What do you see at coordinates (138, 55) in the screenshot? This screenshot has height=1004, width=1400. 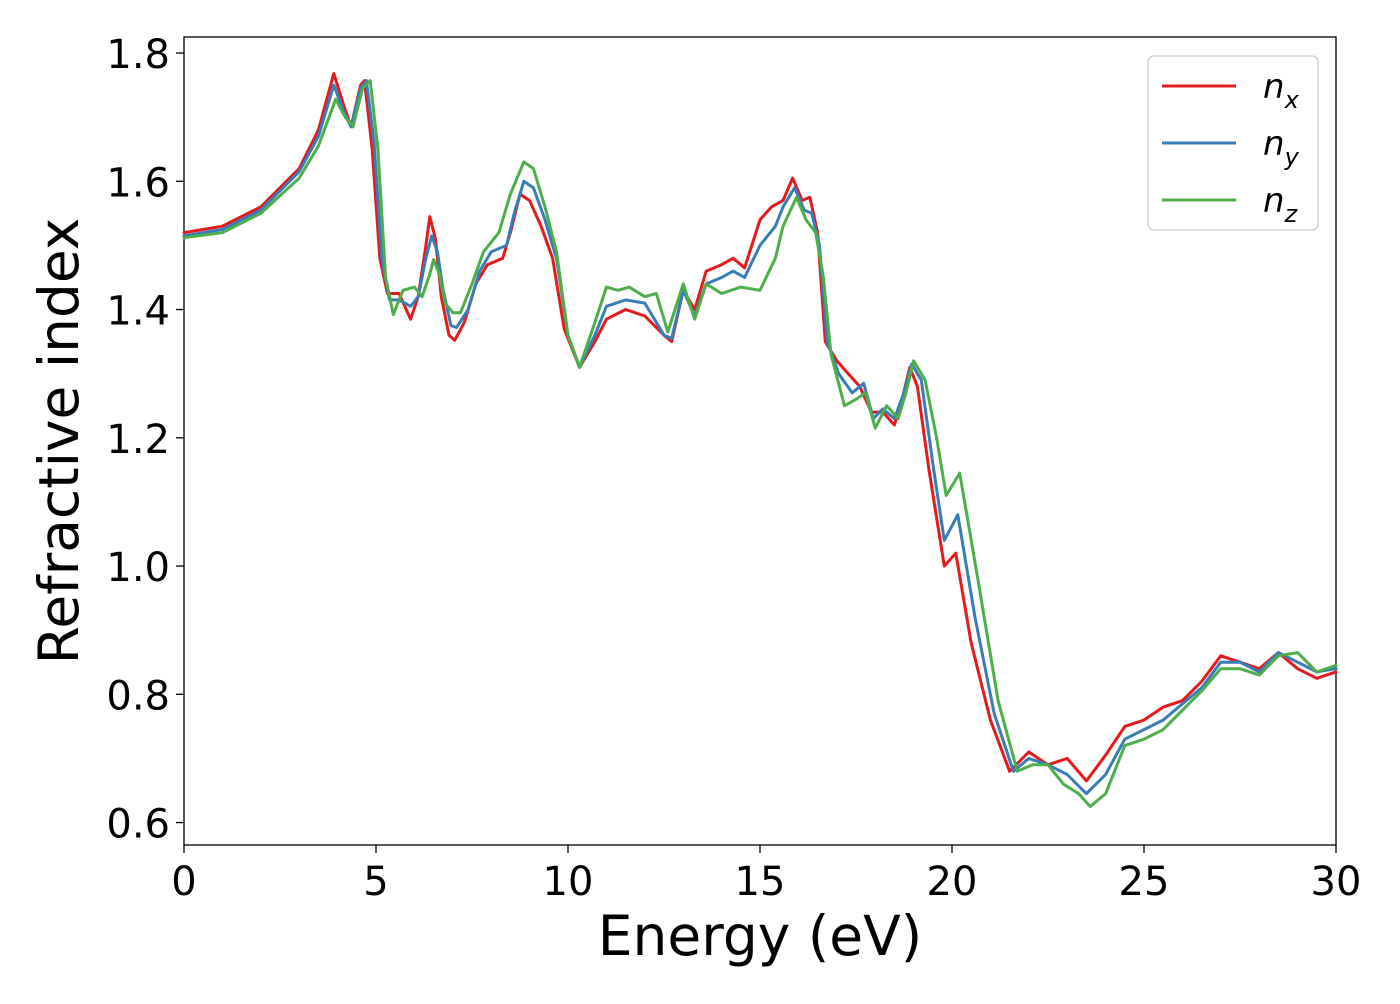 I see `y-tick-label: 1.8` at bounding box center [138, 55].